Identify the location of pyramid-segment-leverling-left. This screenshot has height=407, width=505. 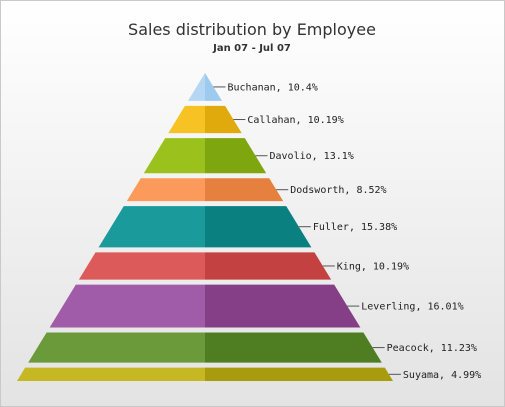
(127, 306).